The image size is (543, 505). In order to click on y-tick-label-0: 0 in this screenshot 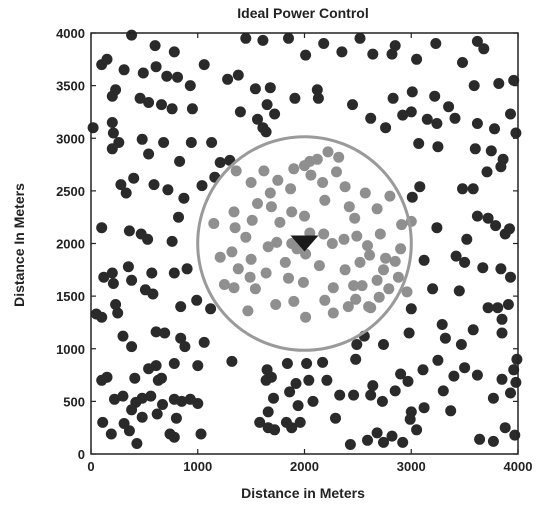, I will do `click(81, 454)`.